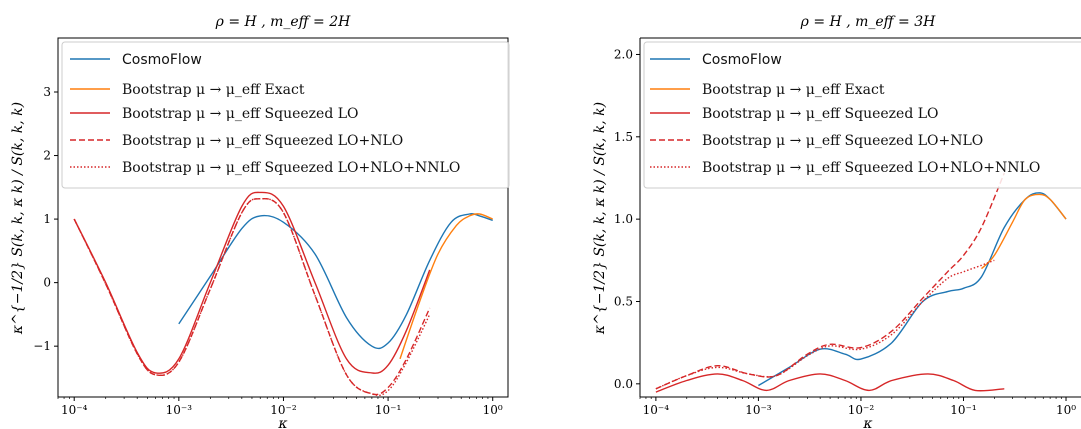 The image size is (1081, 429). I want to click on right-y-tick-label: 2.0, so click(623, 54).